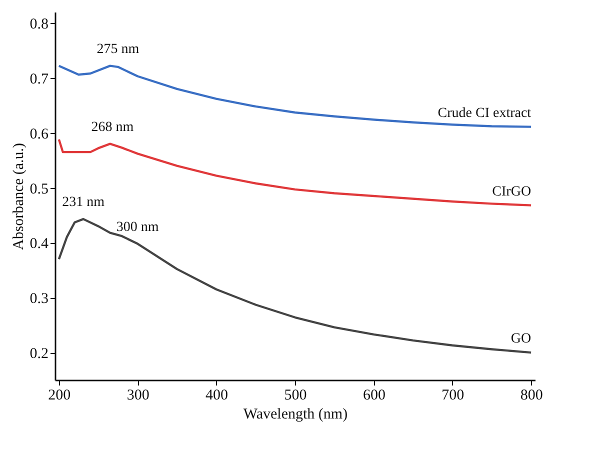  Describe the element at coordinates (521, 339) in the screenshot. I see `series-label: GO` at that location.